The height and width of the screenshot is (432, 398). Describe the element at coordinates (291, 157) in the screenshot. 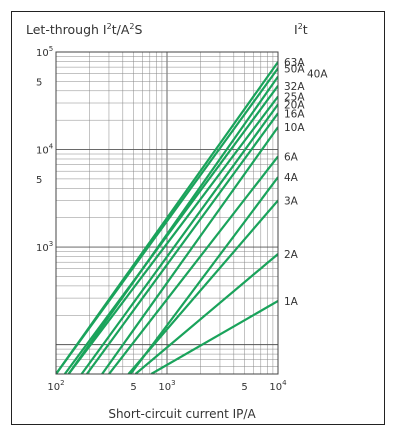

I see `series-label-6A: 6A` at that location.